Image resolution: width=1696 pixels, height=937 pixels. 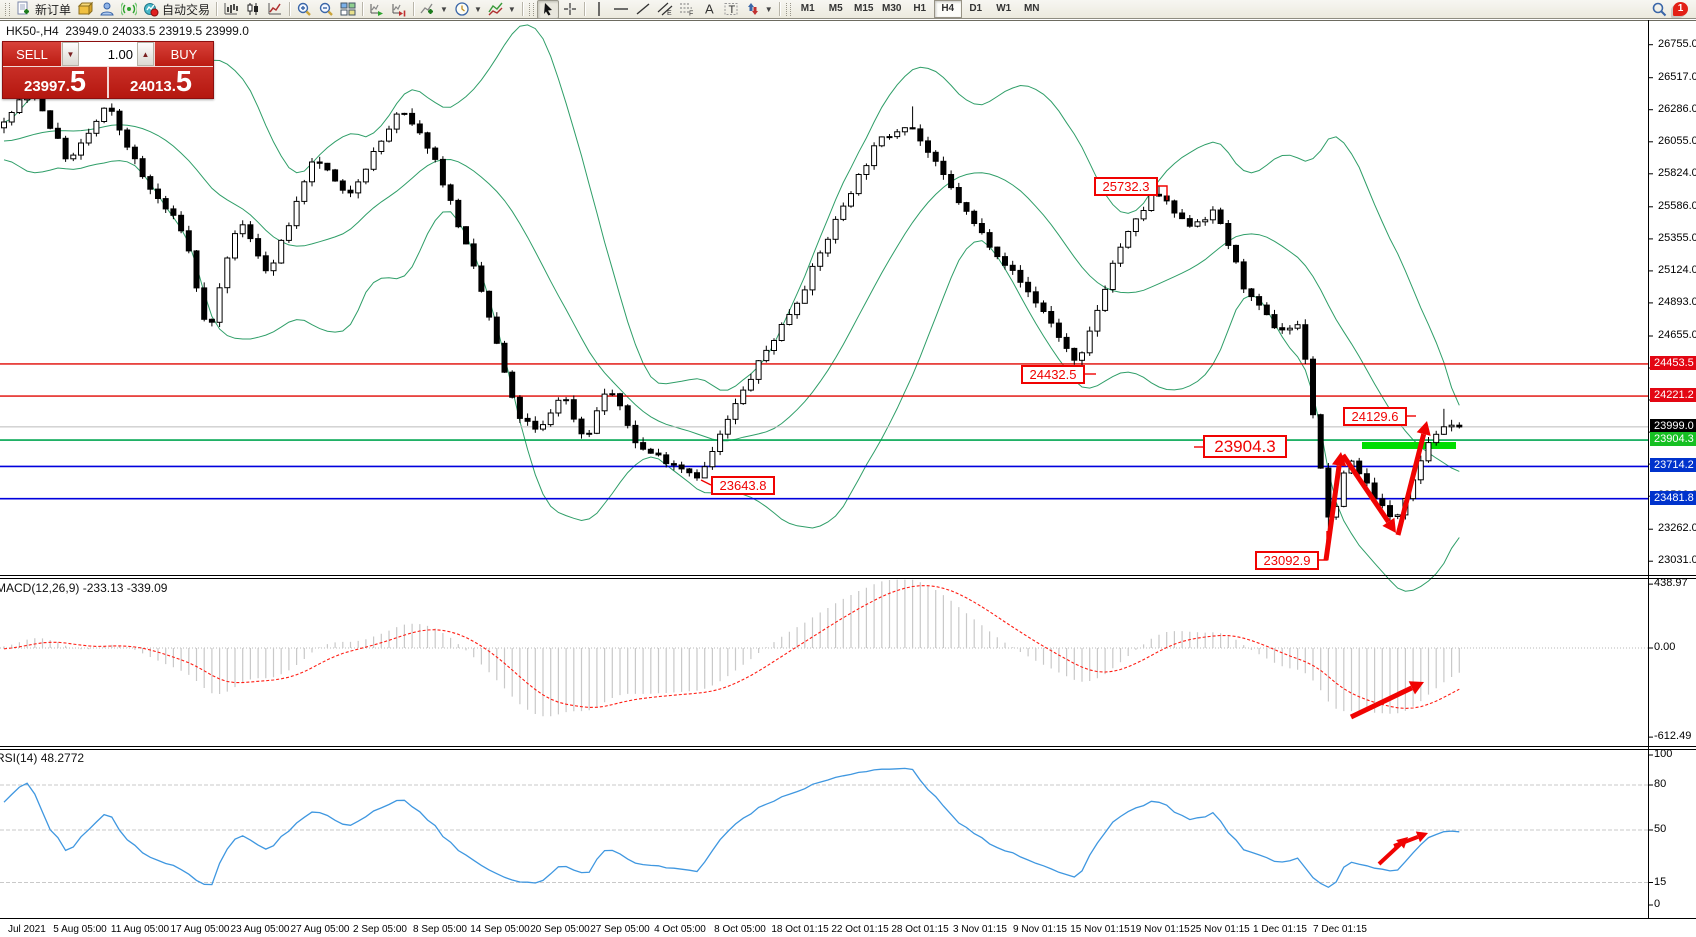 I want to click on price-tick: 25586.0, so click(x=1677, y=206).